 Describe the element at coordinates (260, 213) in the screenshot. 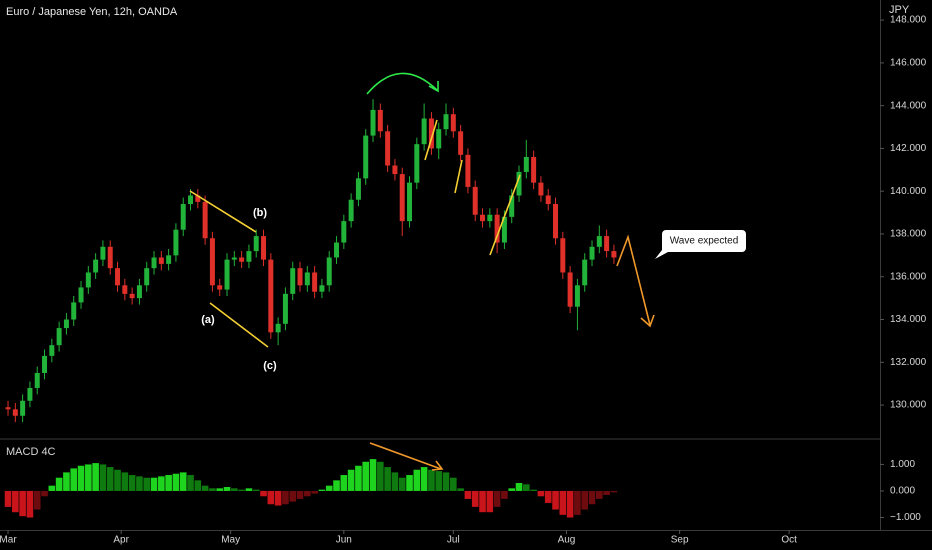

I see `wave-label: (b)` at that location.